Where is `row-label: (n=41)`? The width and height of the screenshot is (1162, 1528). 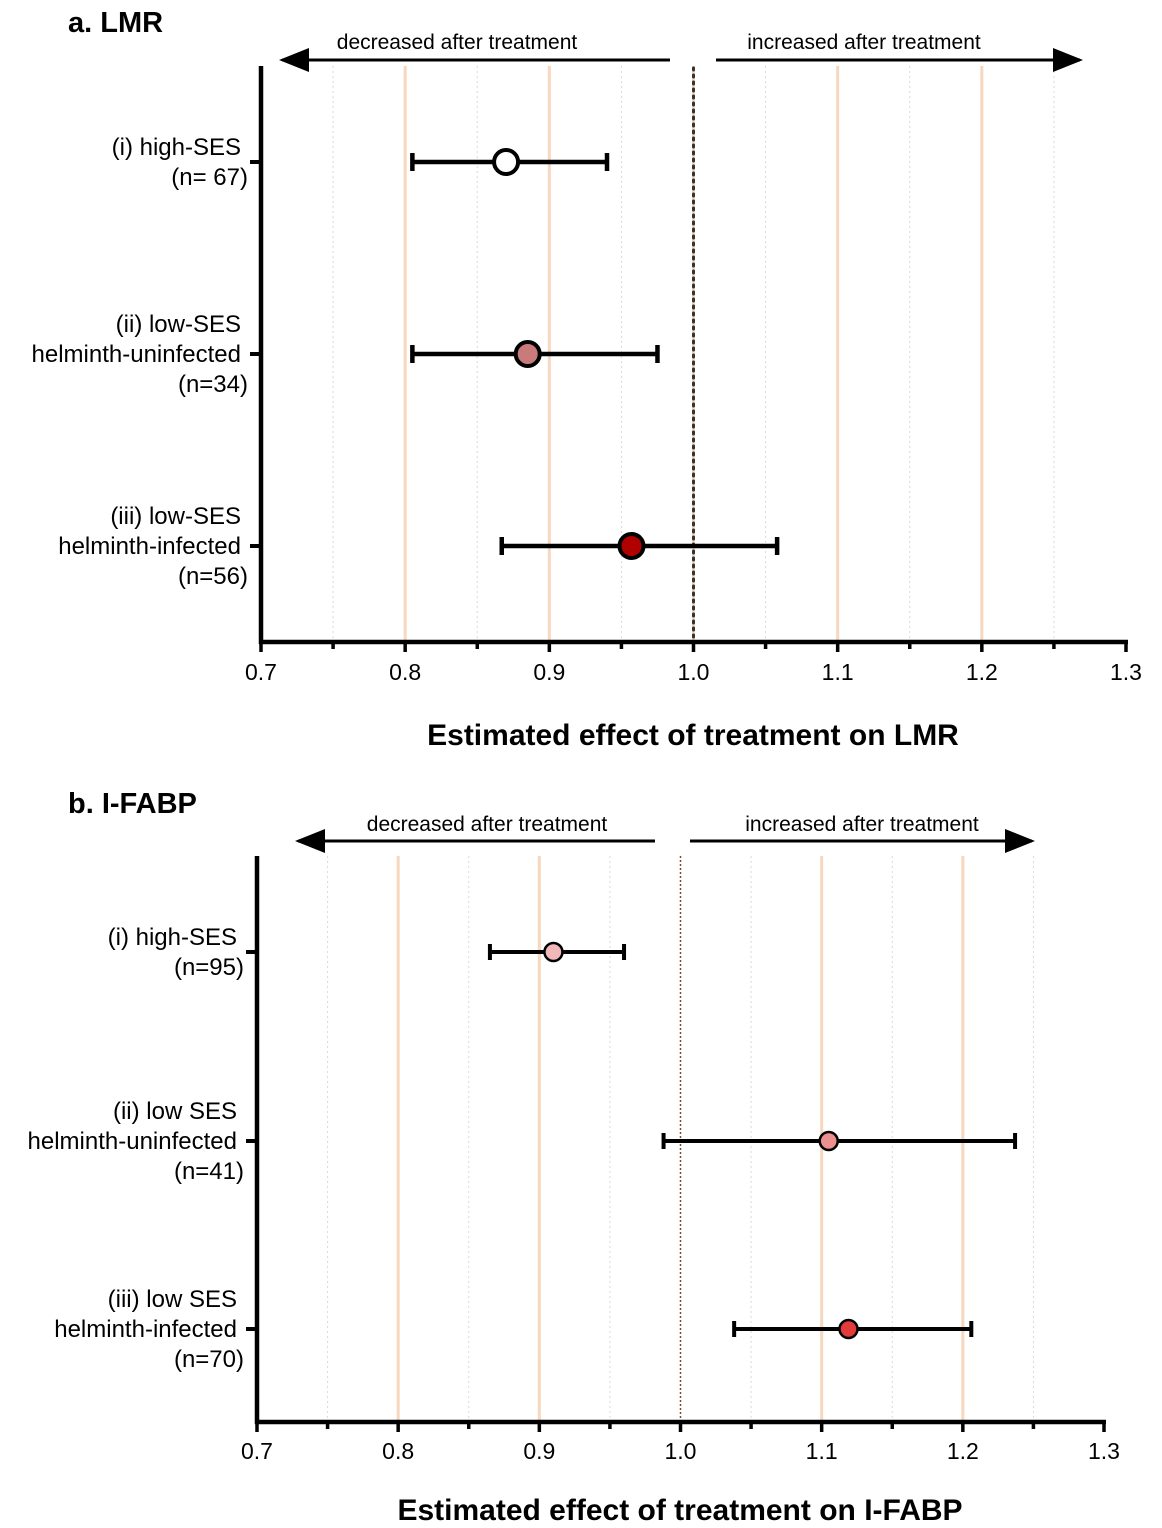
row-label: (n=41) is located at coordinates (209, 1171).